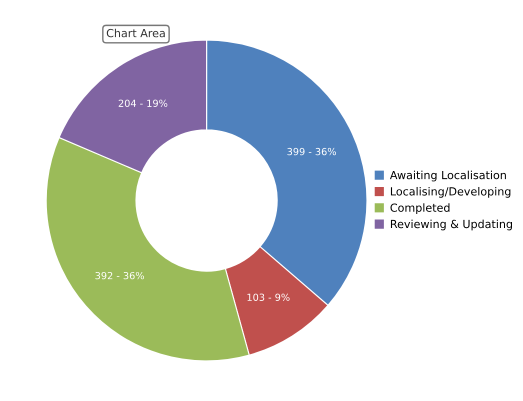 This screenshot has height=401, width=523. Describe the element at coordinates (143, 103) in the screenshot. I see `data-label: 204 - 19%` at that location.